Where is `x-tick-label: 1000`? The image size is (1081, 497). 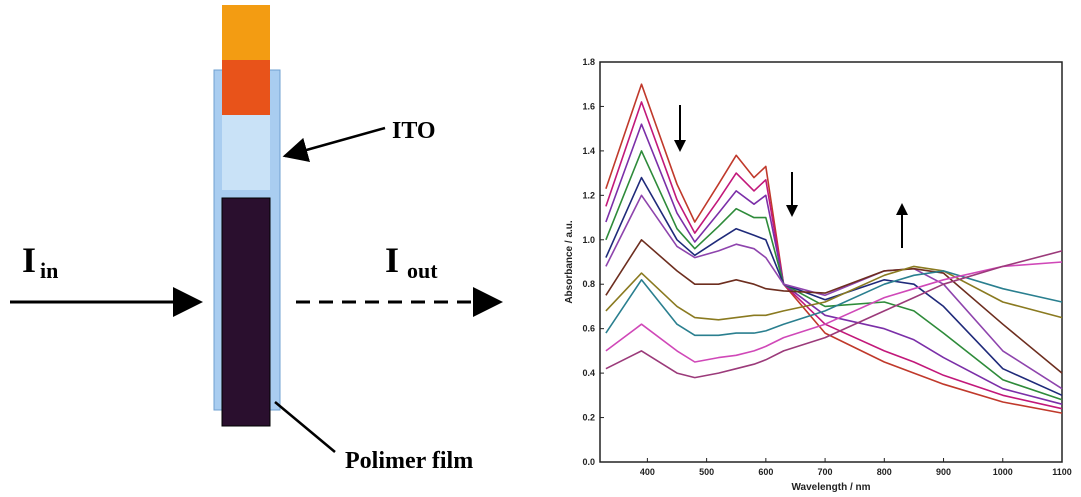 x-tick-label: 1000 is located at coordinates (1003, 472).